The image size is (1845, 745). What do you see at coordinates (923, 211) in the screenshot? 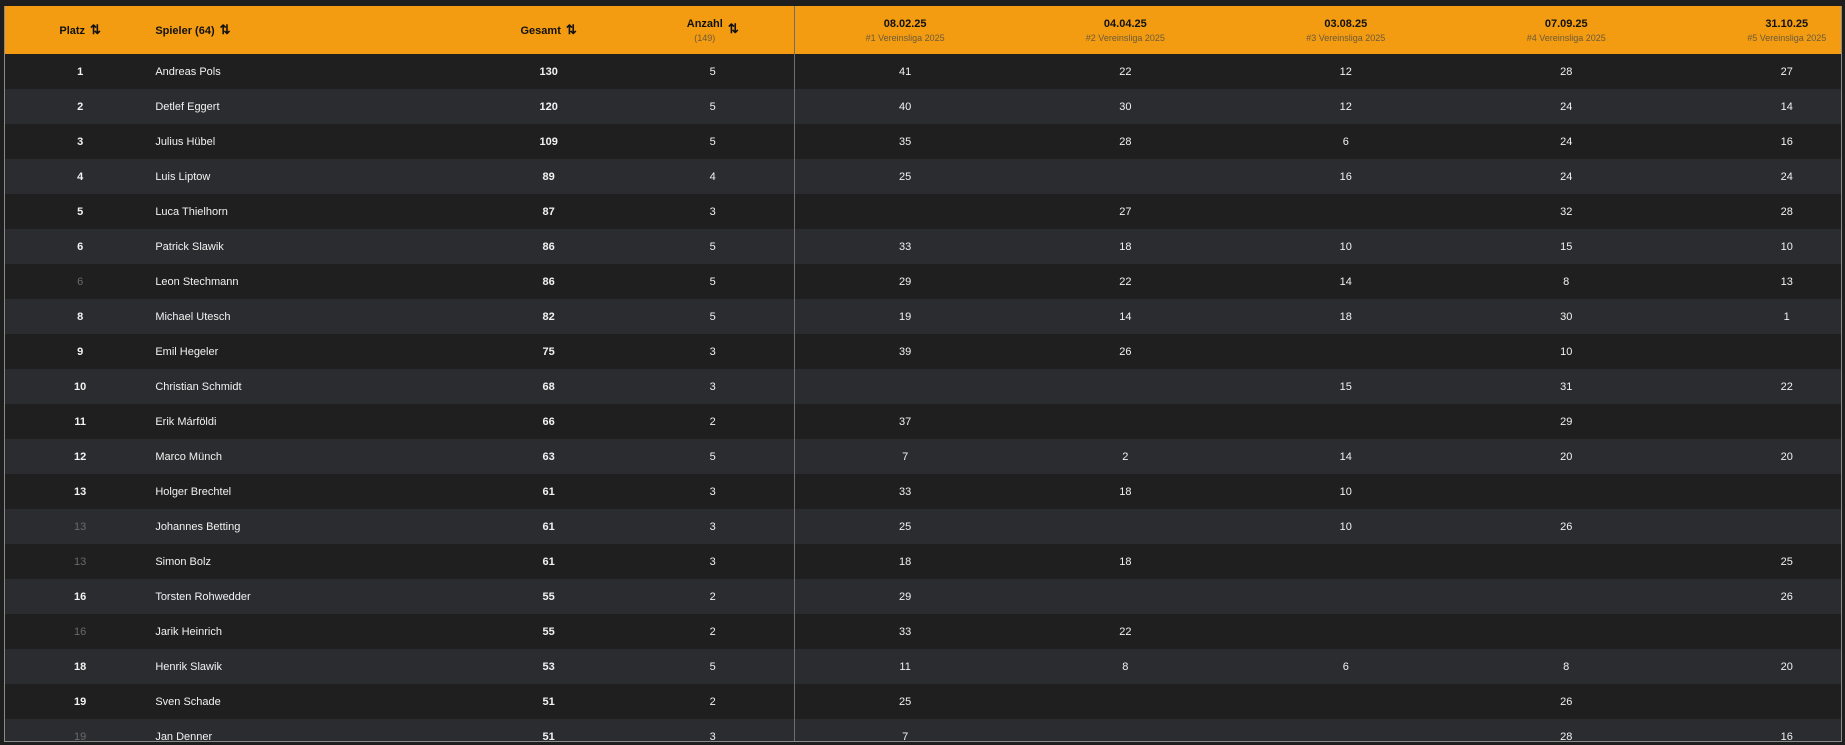
I see `table-row: 5 Luca Thielhorn 87 3 27 32 28` at bounding box center [923, 211].